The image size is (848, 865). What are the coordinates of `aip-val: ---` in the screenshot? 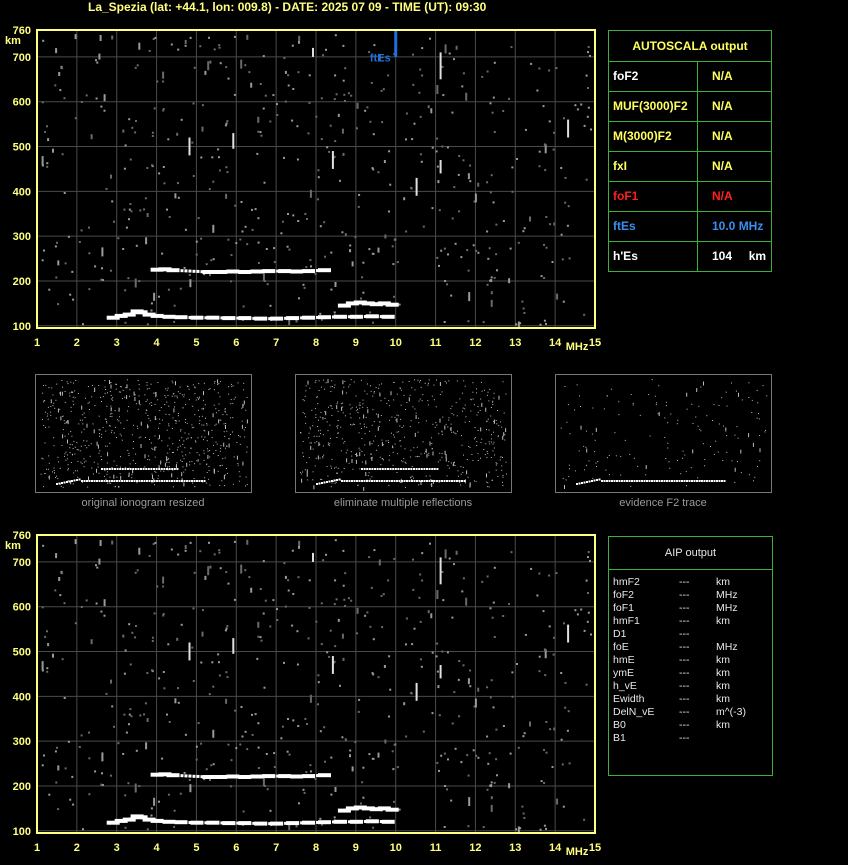 It's located at (684, 647).